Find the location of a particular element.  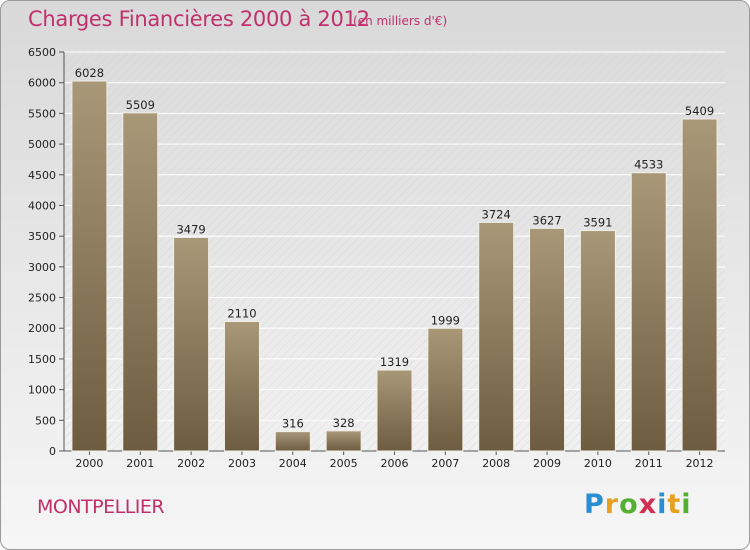

chart-title: Charges Financières 2000 à 2012 is located at coordinates (199, 19).